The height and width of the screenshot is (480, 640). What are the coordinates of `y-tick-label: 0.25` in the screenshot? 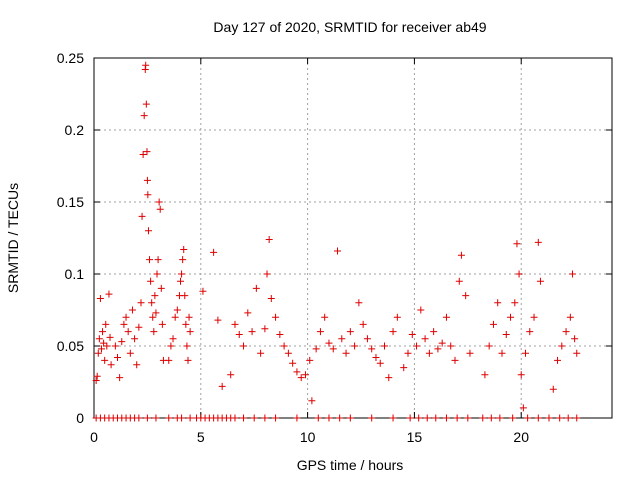 It's located at (70, 58).